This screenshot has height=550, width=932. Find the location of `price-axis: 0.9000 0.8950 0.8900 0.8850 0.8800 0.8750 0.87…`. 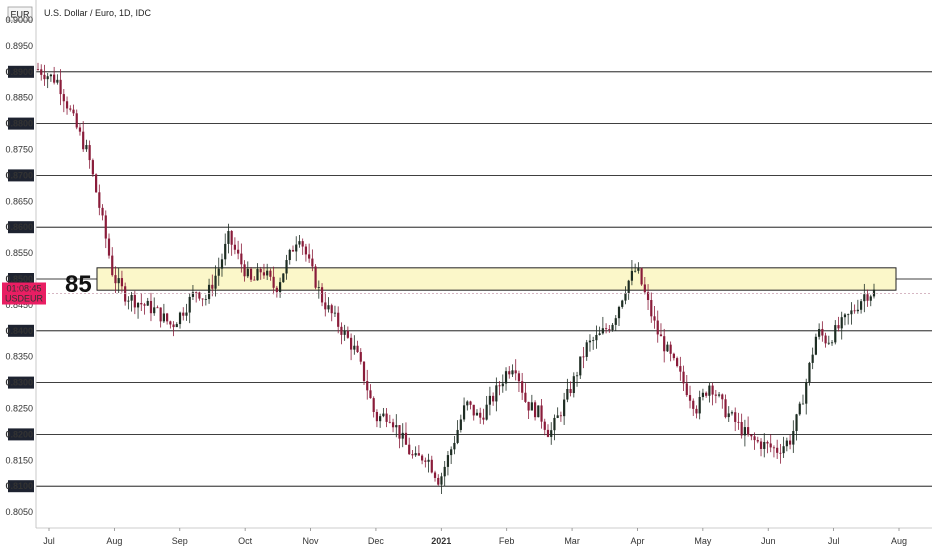

price-axis: 0.9000 0.8950 0.8900 0.8850 0.8800 0.8750 0.87… is located at coordinates (21, 264).